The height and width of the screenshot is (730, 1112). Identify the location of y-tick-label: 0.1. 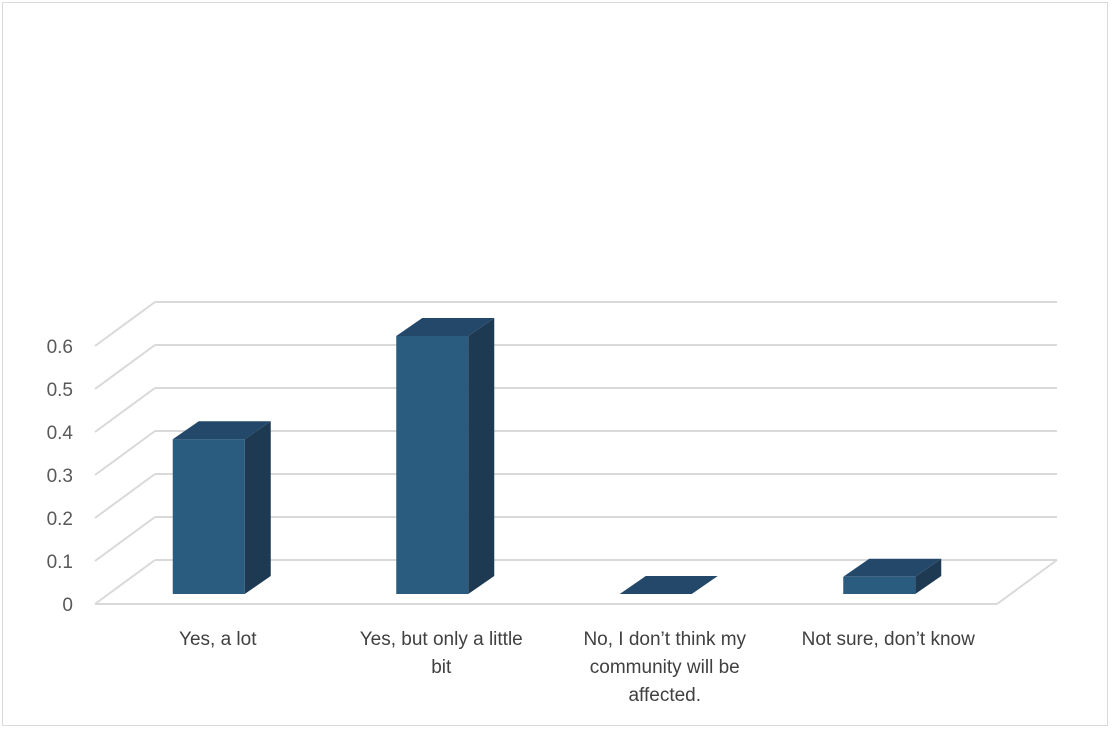
(60, 562).